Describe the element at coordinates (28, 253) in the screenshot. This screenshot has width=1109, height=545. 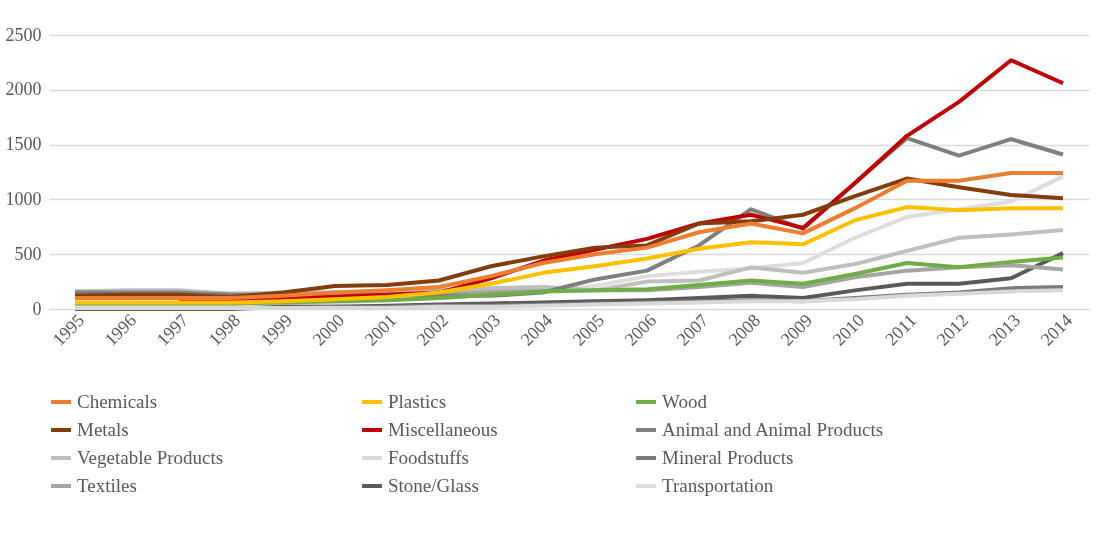
I see `y-tick-label: 500` at that location.